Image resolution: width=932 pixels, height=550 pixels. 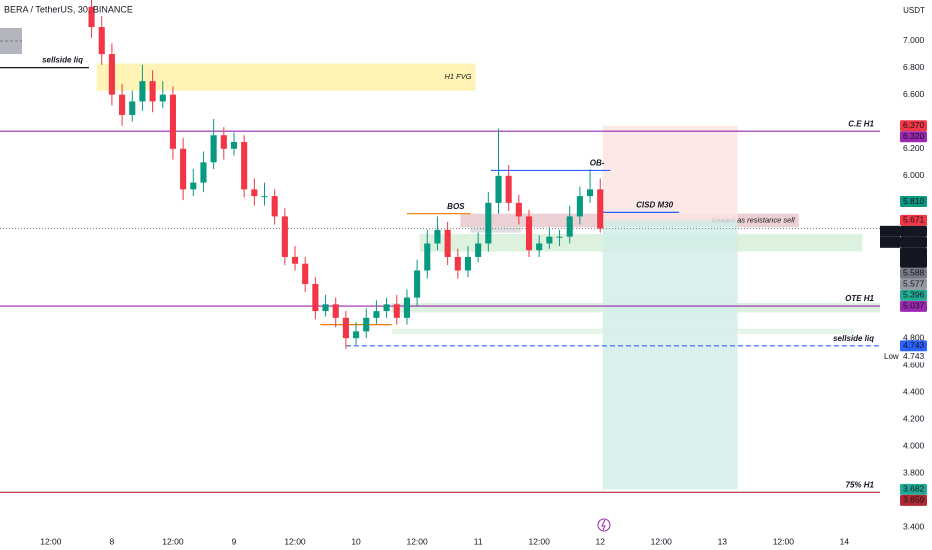 I want to click on price-label: 5.810, so click(x=914, y=201).